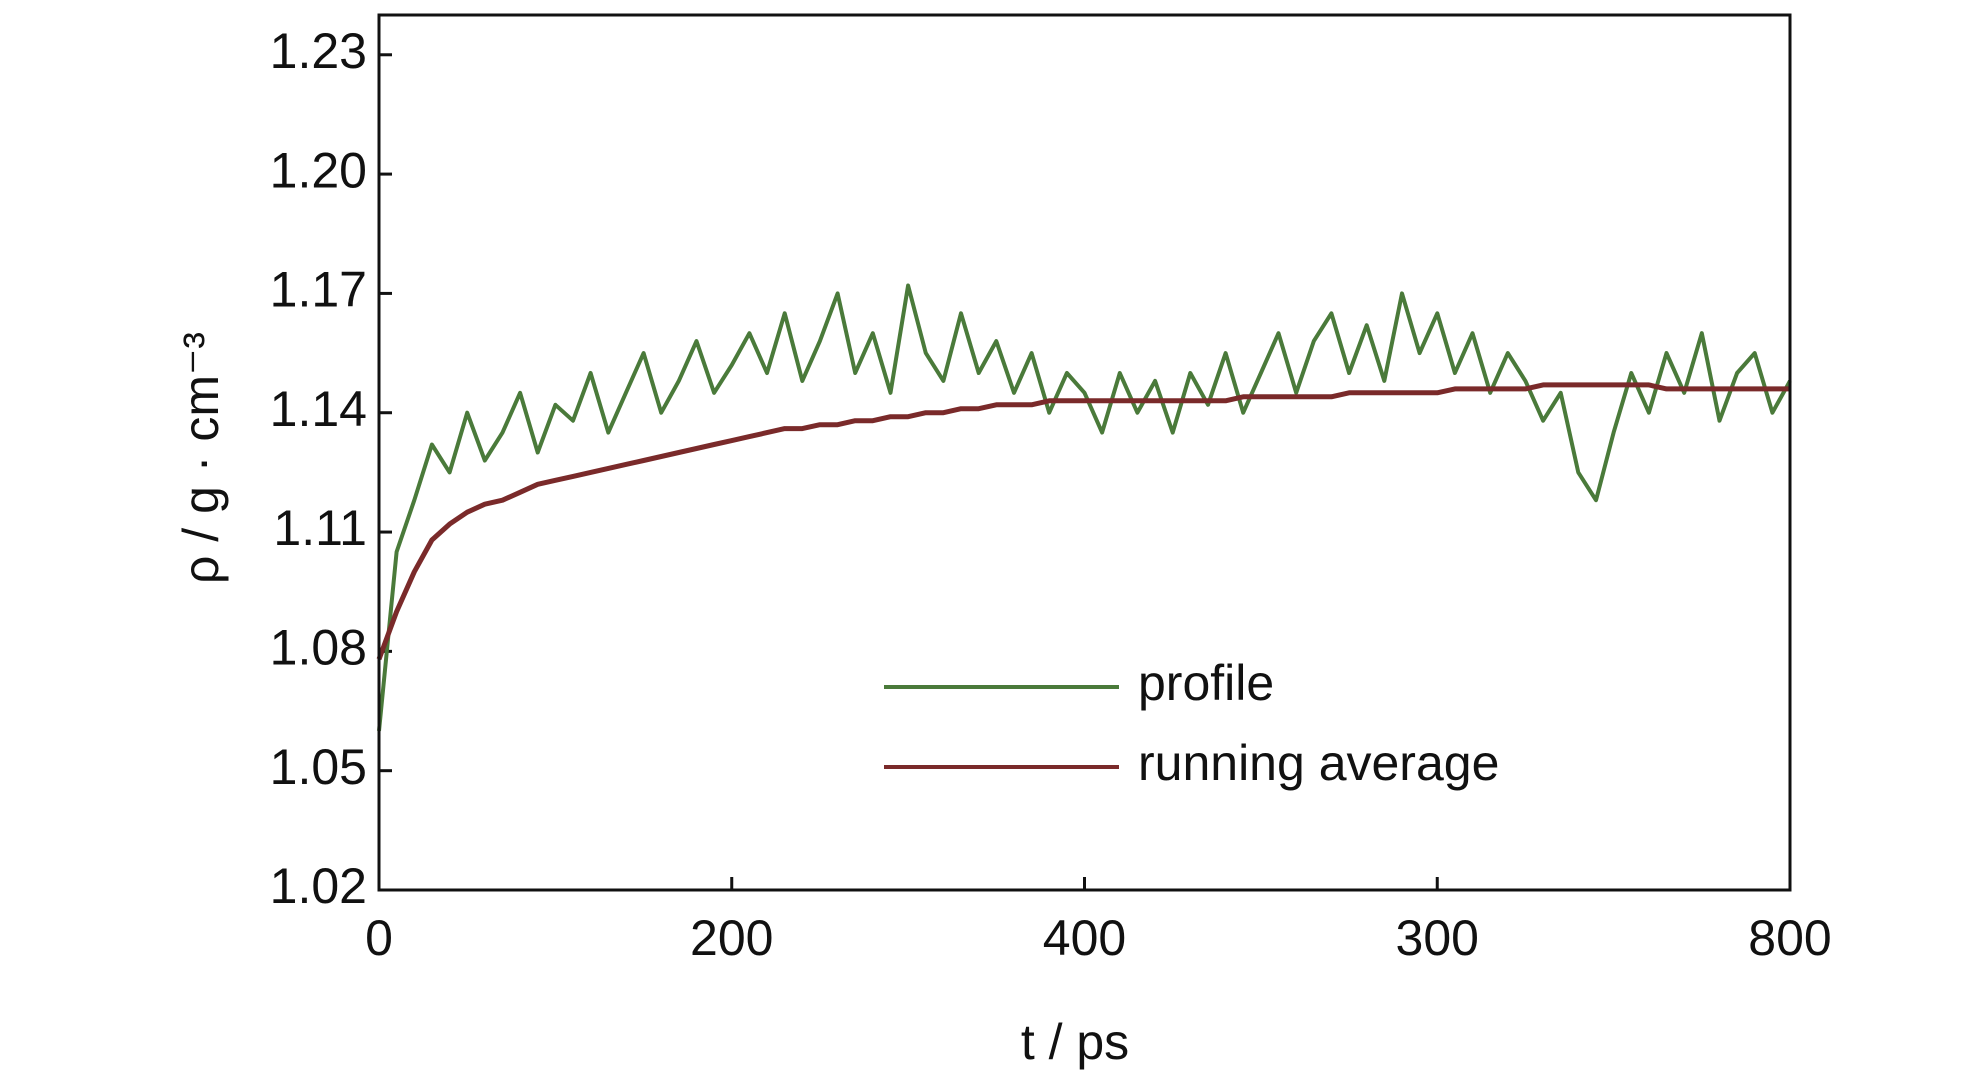 Image resolution: width=1984 pixels, height=1087 pixels. Describe the element at coordinates (1075, 1042) in the screenshot. I see `x-axis-label: t / ps` at that location.